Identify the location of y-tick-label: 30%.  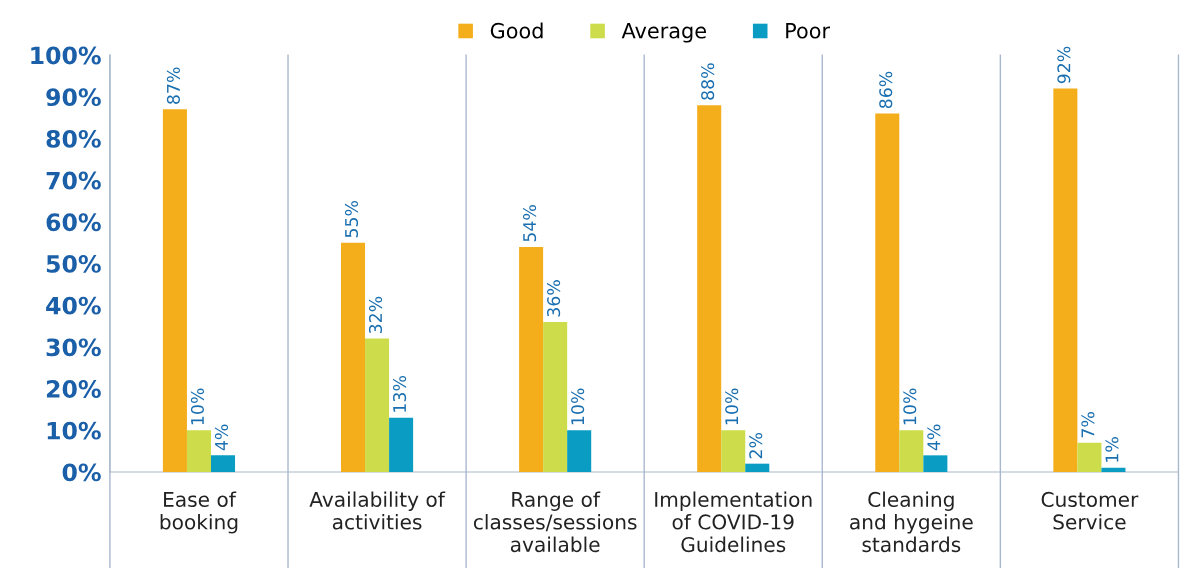
(73, 347).